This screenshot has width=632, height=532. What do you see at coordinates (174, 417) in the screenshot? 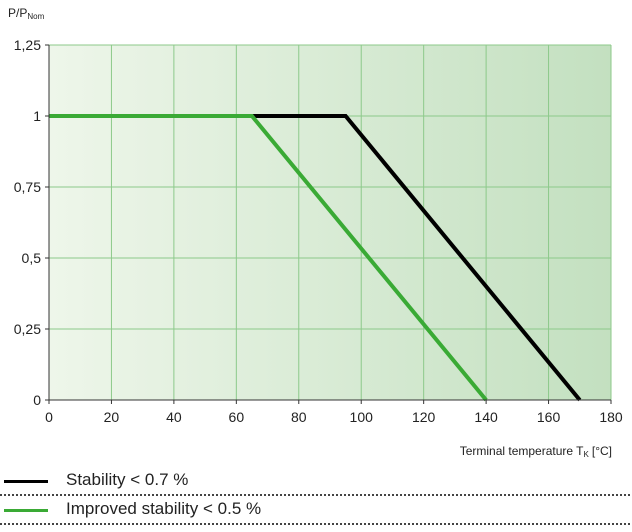
I see `x-tick-label: 40` at bounding box center [174, 417].